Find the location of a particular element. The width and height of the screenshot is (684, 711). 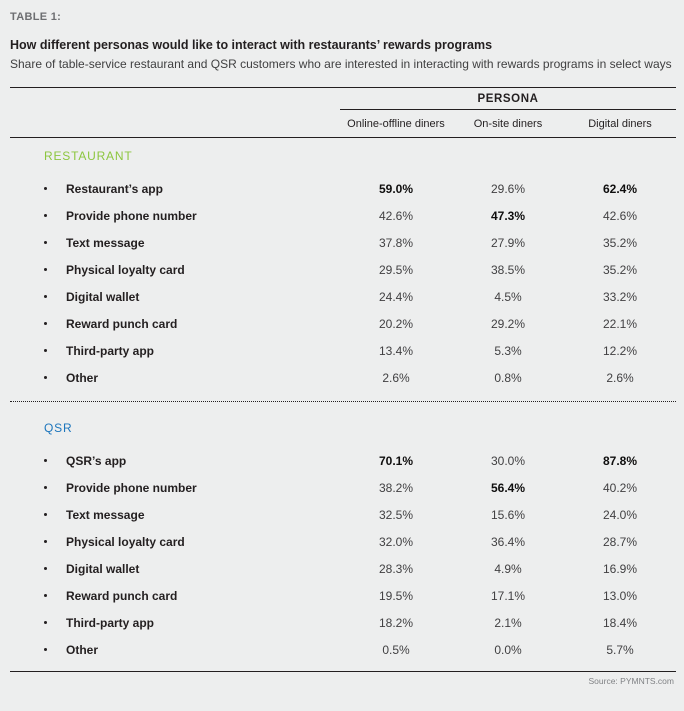

cell-digital-diners: 40.2% is located at coordinates (620, 487).